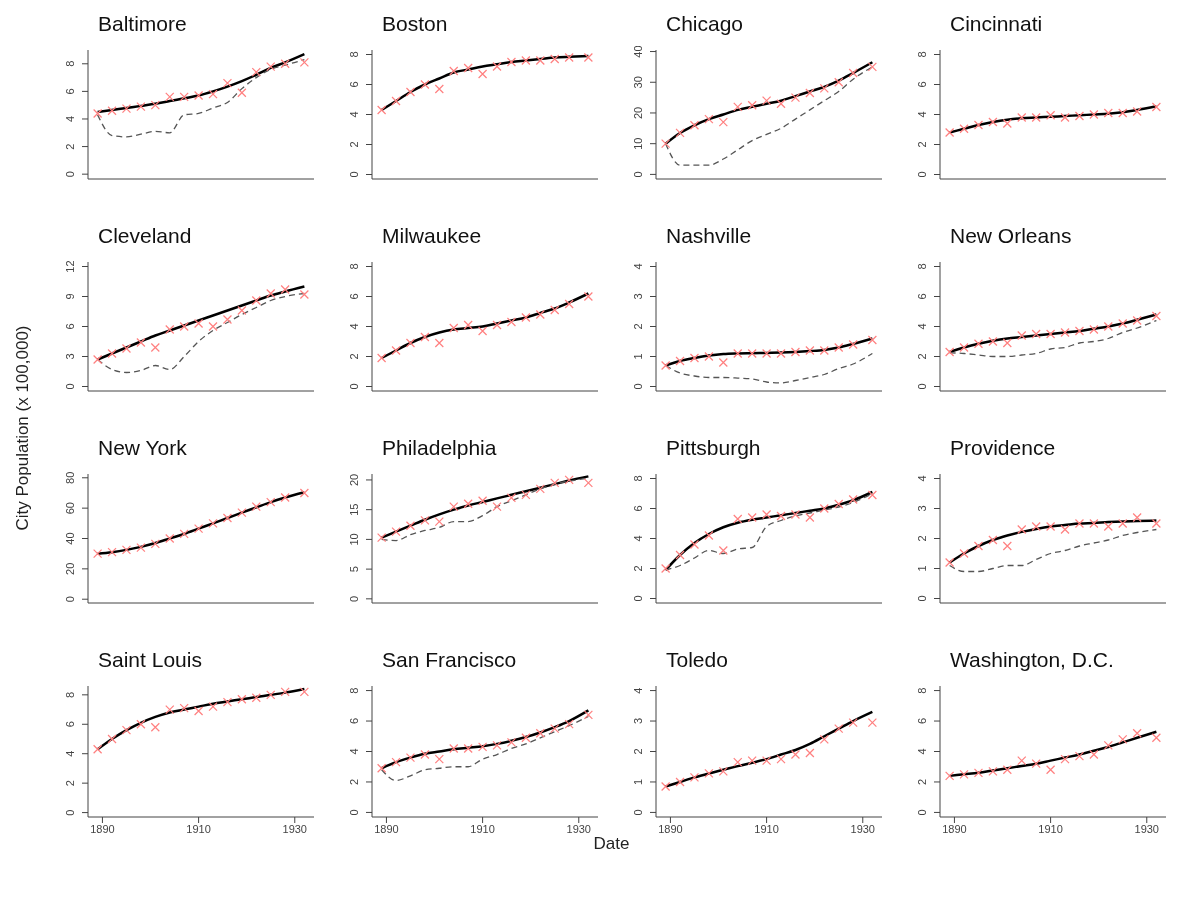 The image size is (1183, 901). I want to click on chart-title: Saint Louis, so click(150, 660).